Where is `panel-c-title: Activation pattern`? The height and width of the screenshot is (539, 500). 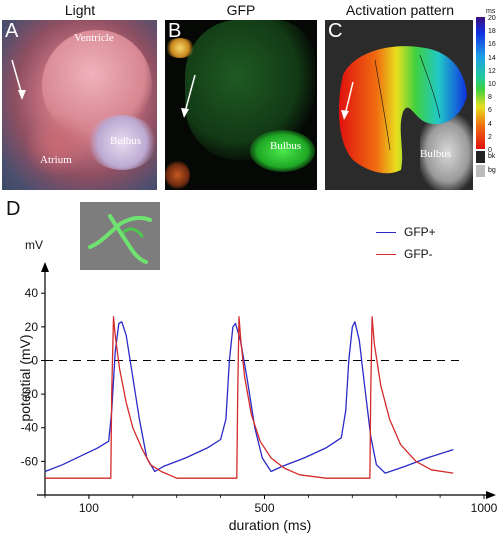
panel-c-title: Activation pattern is located at coordinates (400, 10).